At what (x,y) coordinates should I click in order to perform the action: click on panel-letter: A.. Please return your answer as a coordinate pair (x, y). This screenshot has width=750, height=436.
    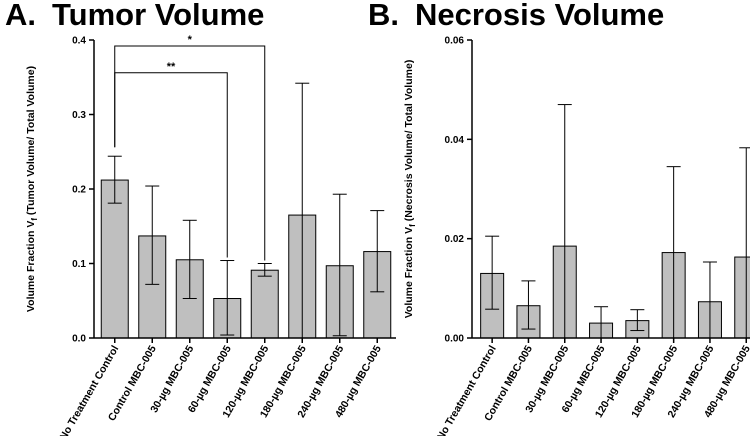
    Looking at the image, I should click on (20, 16).